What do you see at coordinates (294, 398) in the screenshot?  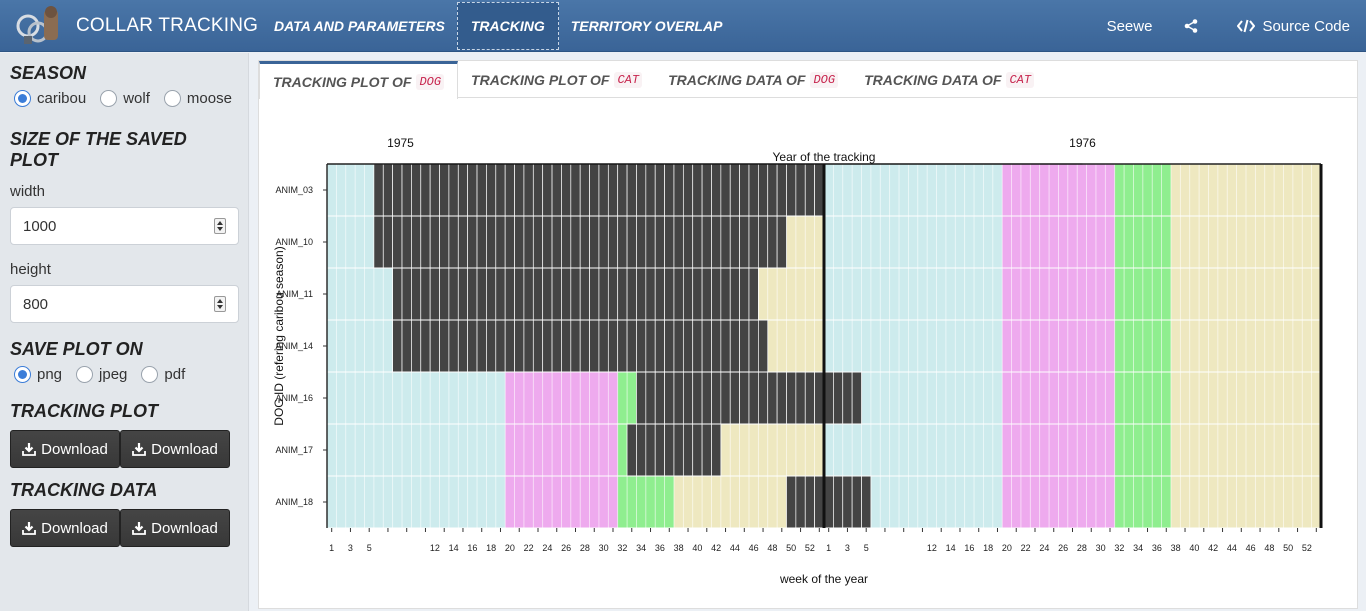 I see `y-tick-label: ANIM_16` at bounding box center [294, 398].